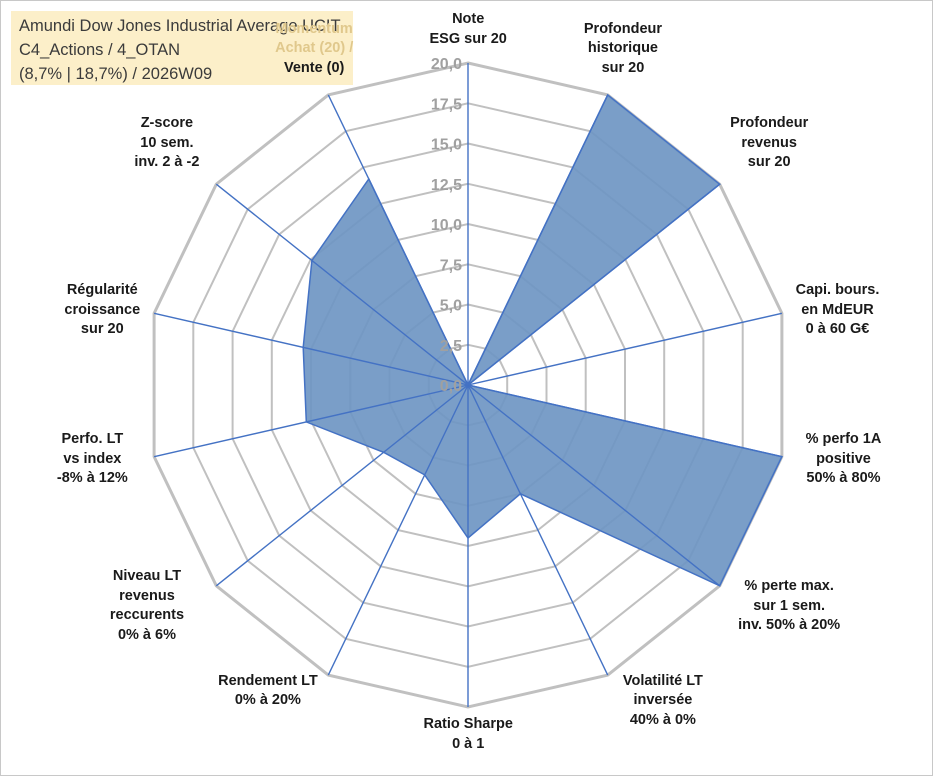  What do you see at coordinates (843, 439) in the screenshot?
I see `axis-label-line: % perfo 1A` at bounding box center [843, 439].